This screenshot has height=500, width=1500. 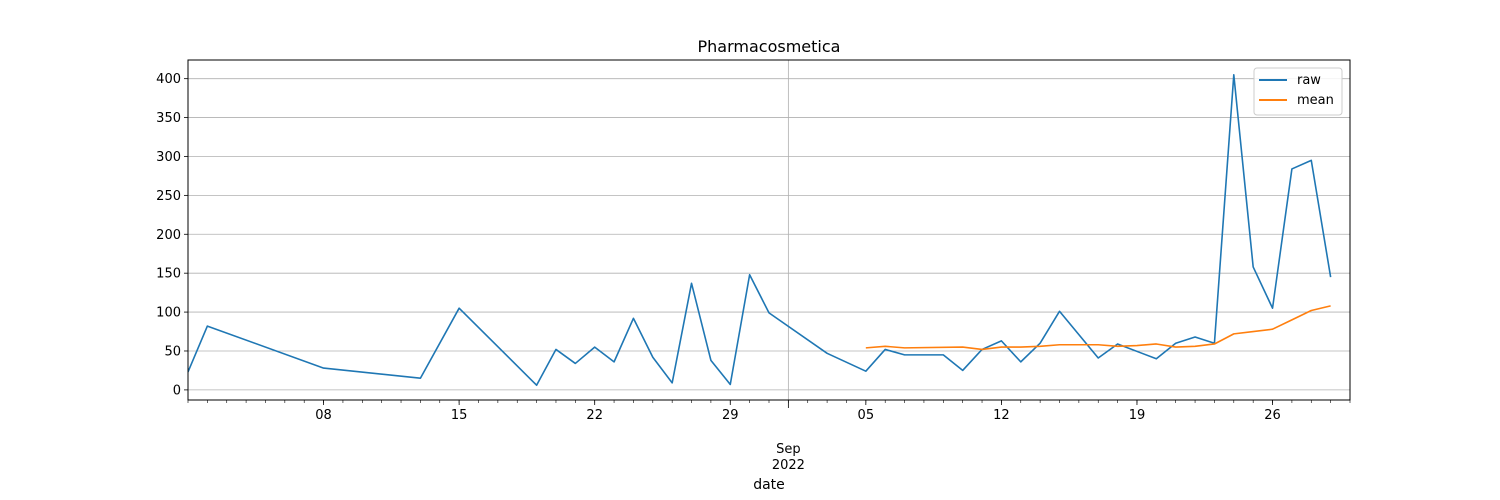 I want to click on x-year-label: 2022, so click(x=788, y=465).